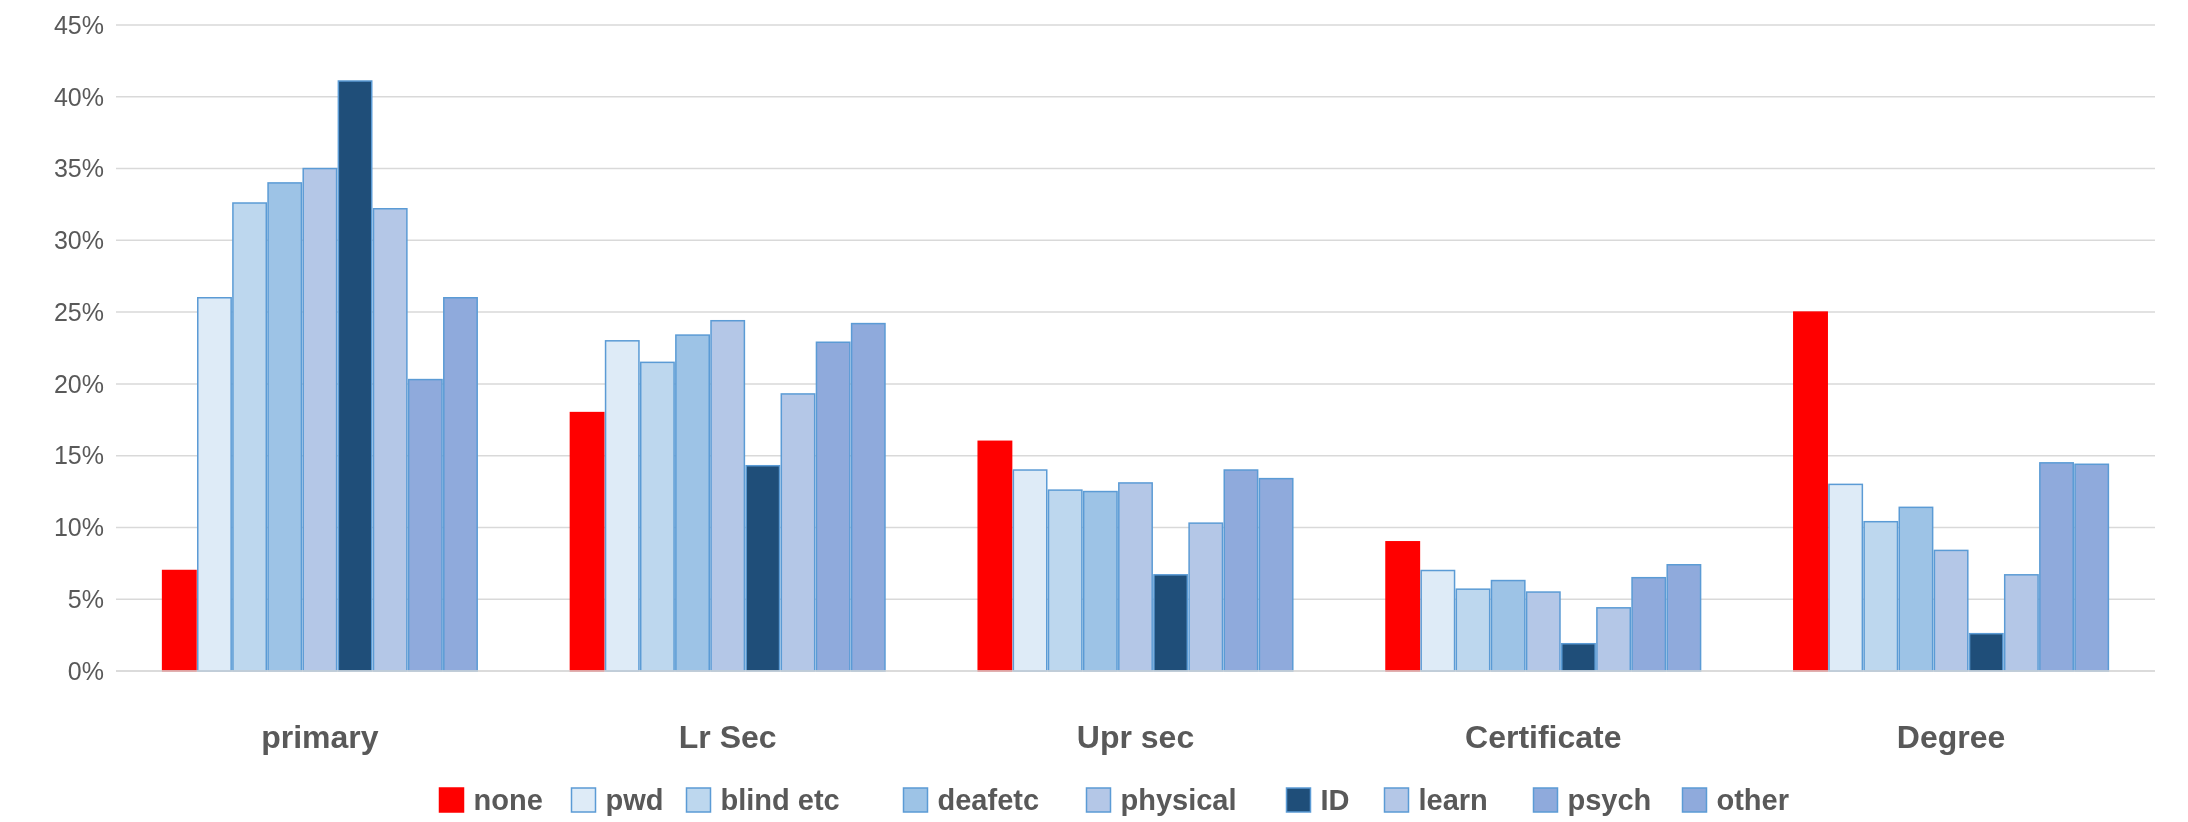 The width and height of the screenshot is (2188, 822). What do you see at coordinates (320, 737) in the screenshot?
I see `x-tick-label: primary` at bounding box center [320, 737].